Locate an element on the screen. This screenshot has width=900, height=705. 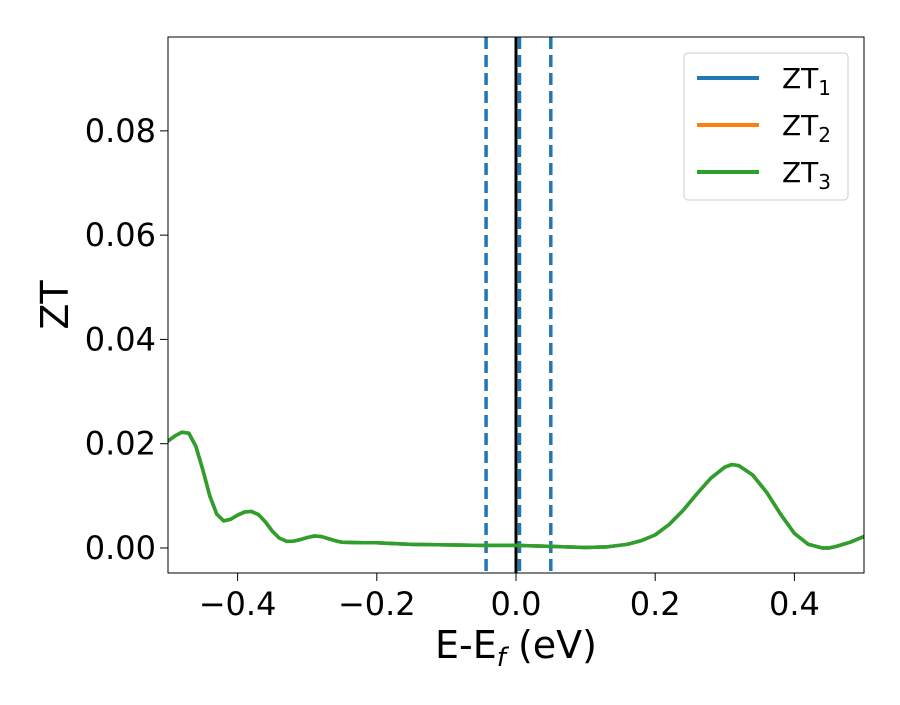
y-axis: 0.00 0.02 0.04 0.06 0.08 is located at coordinates (126, 339).